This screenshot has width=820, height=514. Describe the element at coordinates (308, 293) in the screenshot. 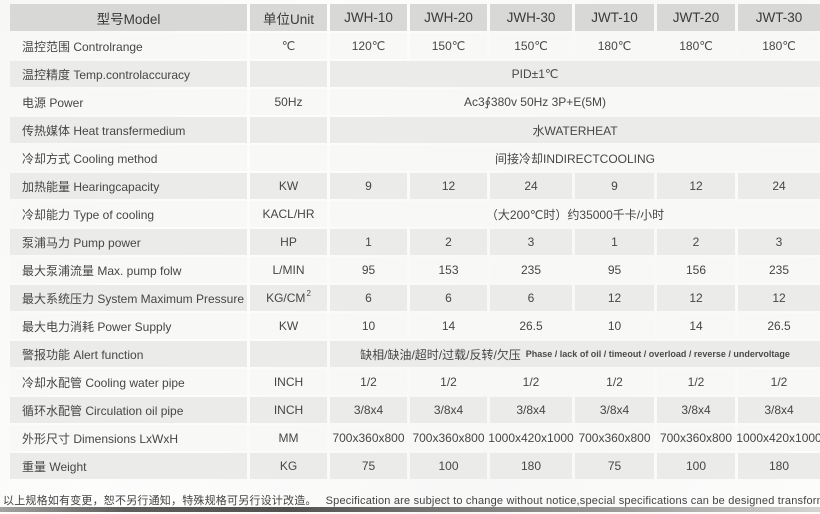

I see `row-unit-superscript: 2` at that location.